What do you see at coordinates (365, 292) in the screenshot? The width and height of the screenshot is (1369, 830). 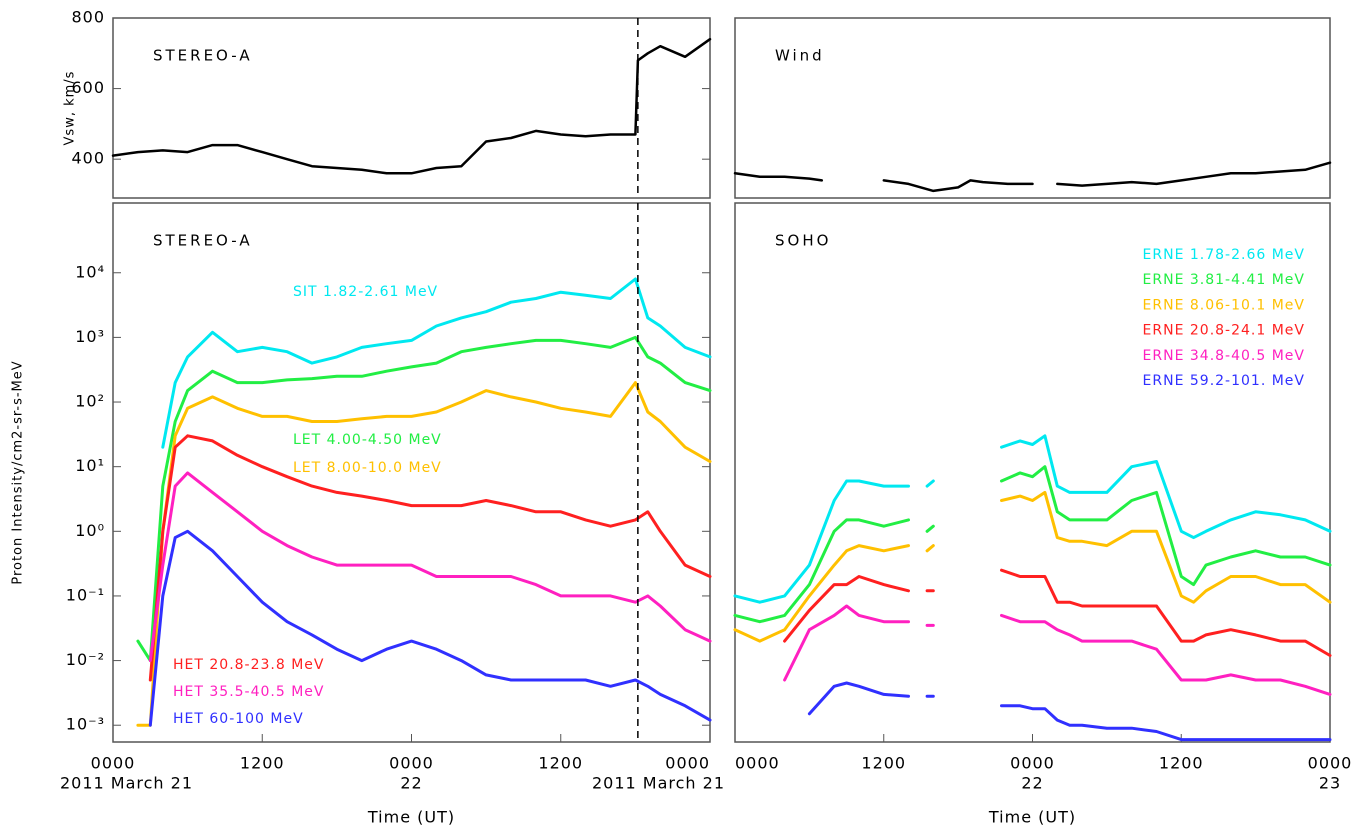 I see `series-label: SIT 1.82-2.61 MeV` at bounding box center [365, 292].